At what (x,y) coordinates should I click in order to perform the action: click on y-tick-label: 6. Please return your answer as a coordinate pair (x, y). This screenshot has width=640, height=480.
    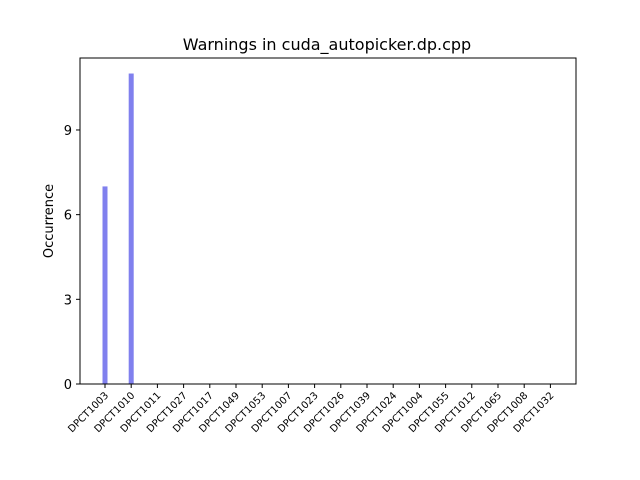
    Looking at the image, I should click on (68, 216).